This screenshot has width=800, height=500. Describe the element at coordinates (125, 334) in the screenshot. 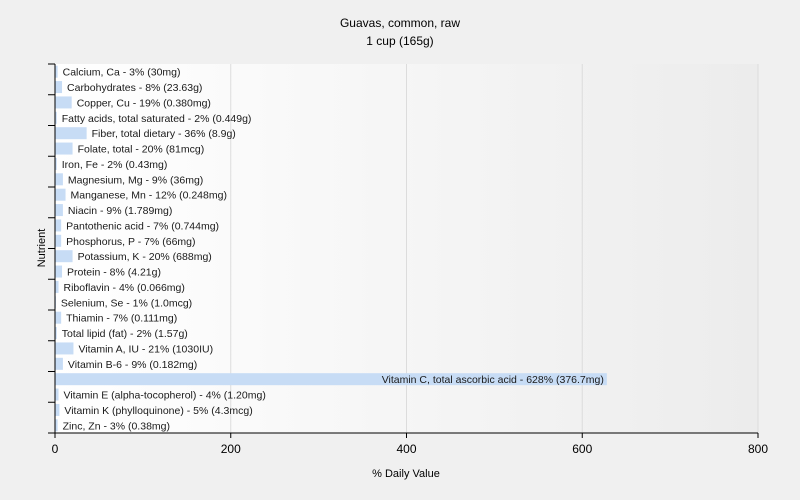

I see `bar-label: Total lipid (fat) - 2% (1.57g)` at that location.